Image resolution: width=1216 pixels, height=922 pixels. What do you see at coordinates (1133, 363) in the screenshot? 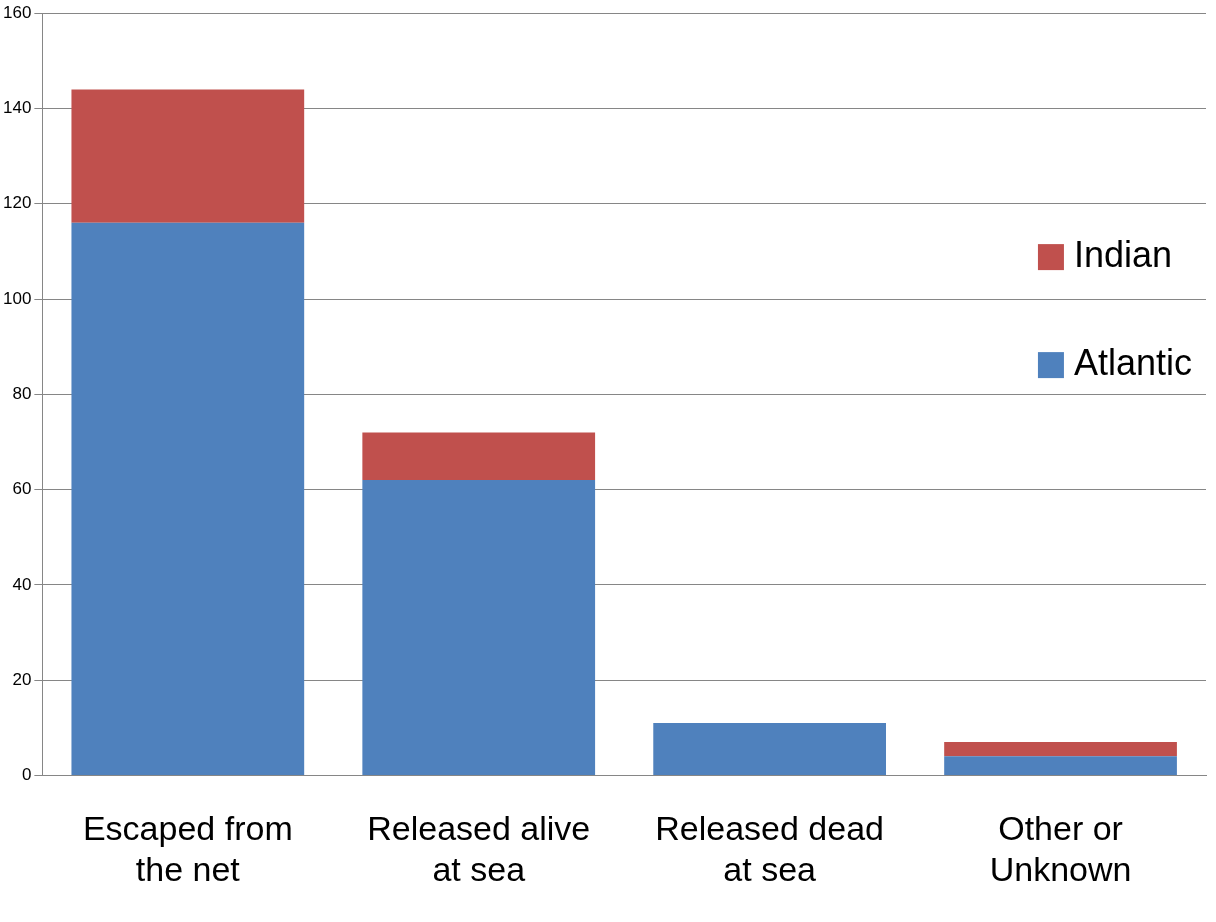
I see `legend-label: Atlantic` at bounding box center [1133, 363].